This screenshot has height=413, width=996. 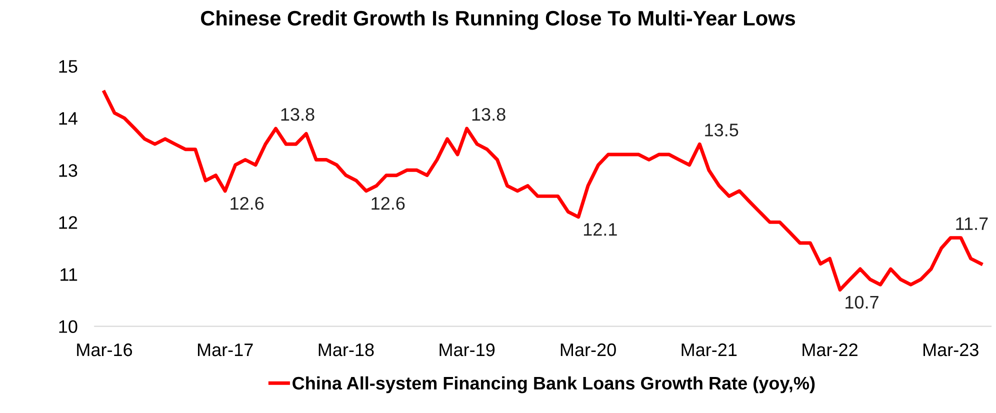 I want to click on y-tick-label: 12, so click(x=68, y=222).